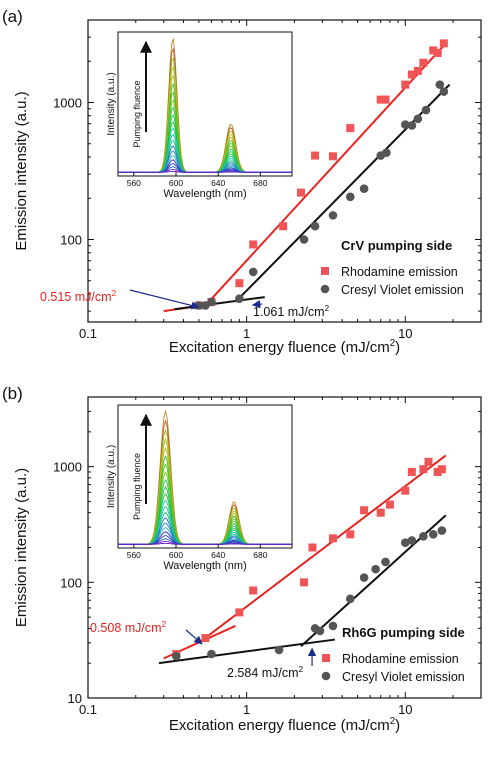 This screenshot has width=496, height=761. What do you see at coordinates (218, 183) in the screenshot?
I see `inset-x-tick-label: 640` at bounding box center [218, 183].